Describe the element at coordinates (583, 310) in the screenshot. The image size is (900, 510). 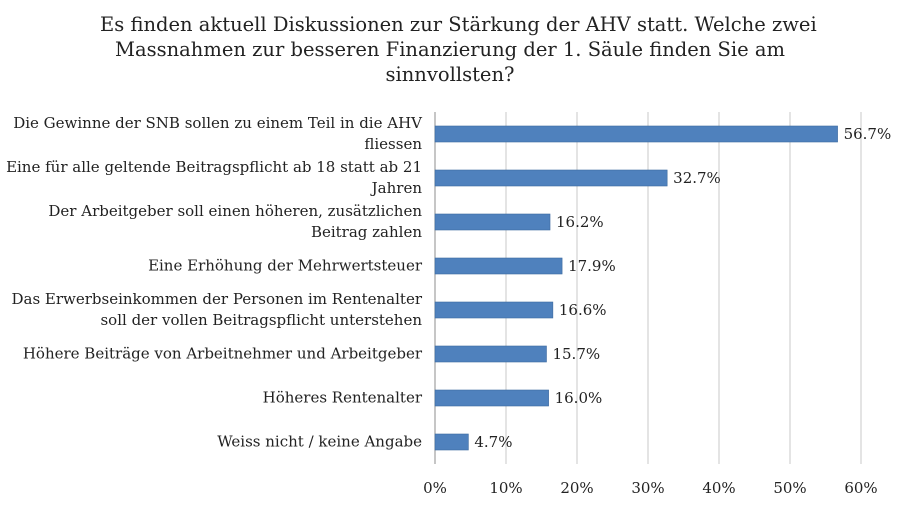
I see `data-label: 16.6%` at that location.